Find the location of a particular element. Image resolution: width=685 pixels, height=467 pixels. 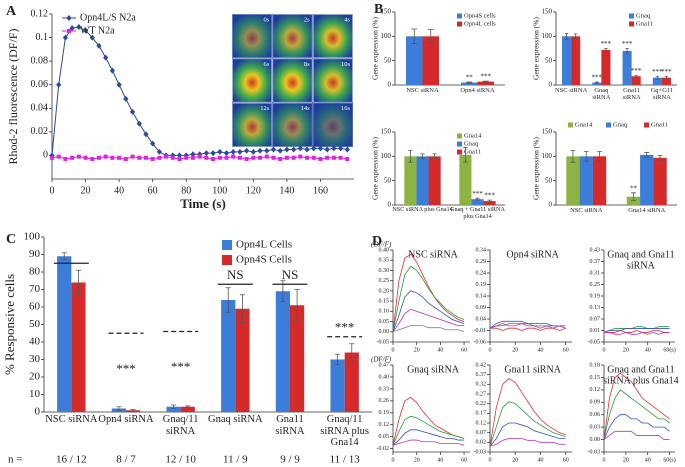

significance: NS is located at coordinates (235, 274).